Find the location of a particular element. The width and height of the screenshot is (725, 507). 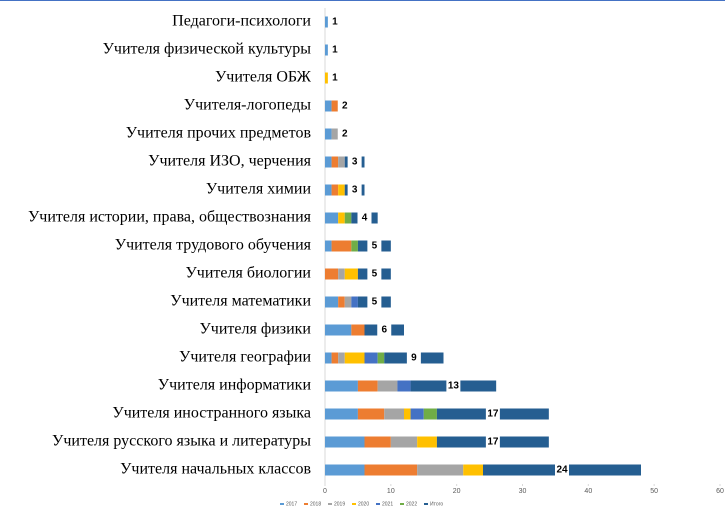

category-label: Учителя иностранного языка is located at coordinates (211, 413).